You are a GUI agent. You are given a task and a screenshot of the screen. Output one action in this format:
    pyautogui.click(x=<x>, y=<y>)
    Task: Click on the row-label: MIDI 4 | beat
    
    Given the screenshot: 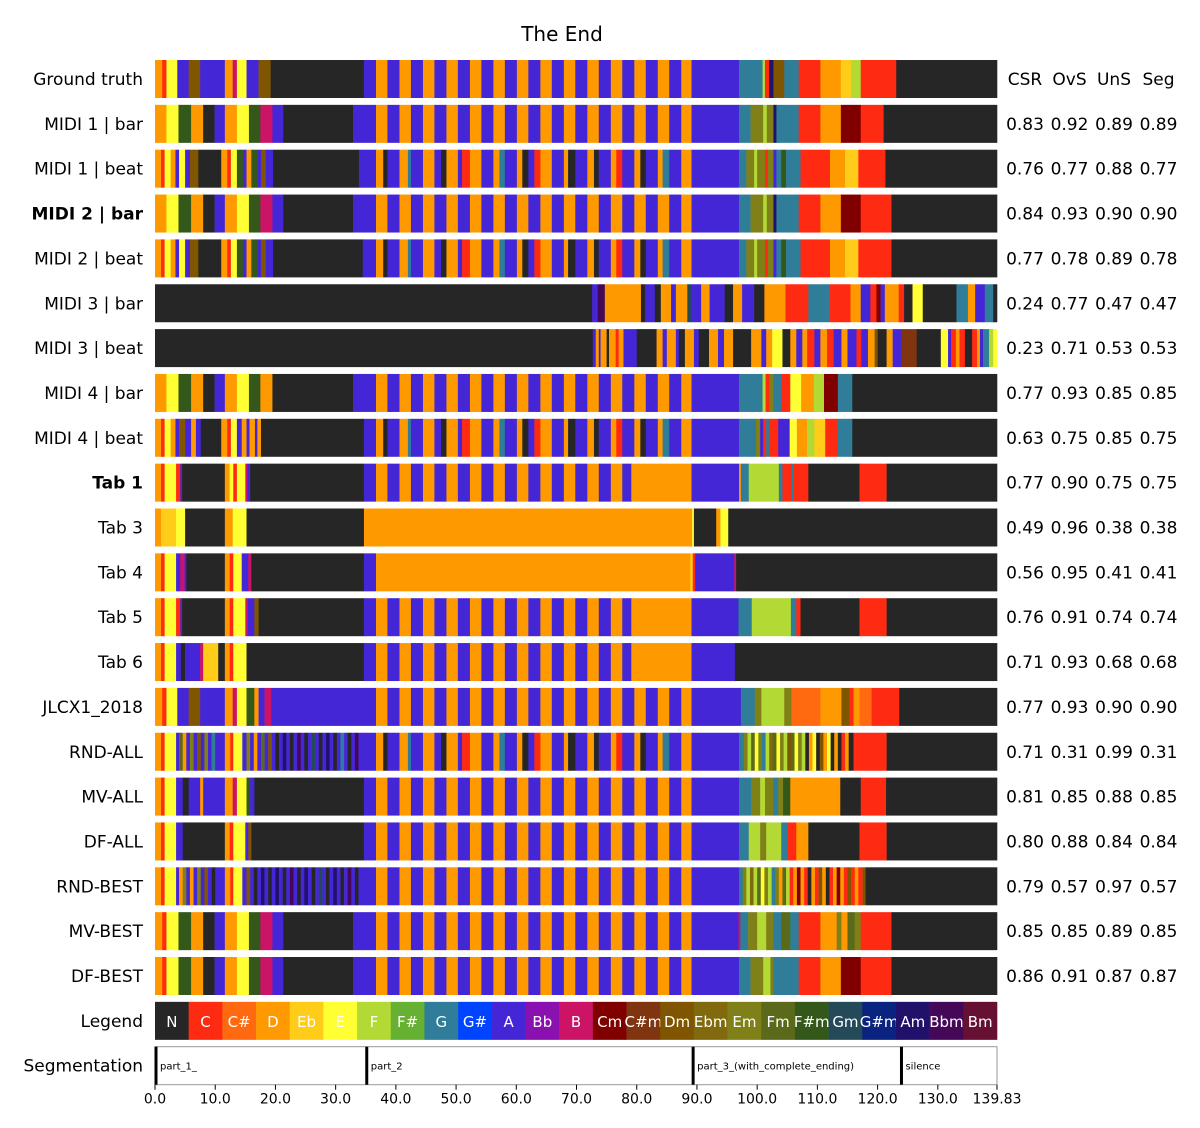 What is the action you would take?
    pyautogui.click(x=88, y=439)
    